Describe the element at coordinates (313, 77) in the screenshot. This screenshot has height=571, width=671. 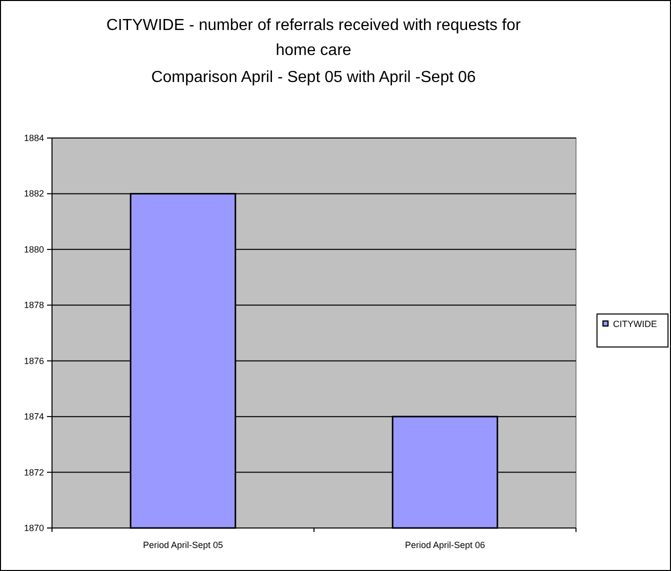
I see `chart-subtitle: Comparison April - Sept 05 with April -Sept 06` at that location.